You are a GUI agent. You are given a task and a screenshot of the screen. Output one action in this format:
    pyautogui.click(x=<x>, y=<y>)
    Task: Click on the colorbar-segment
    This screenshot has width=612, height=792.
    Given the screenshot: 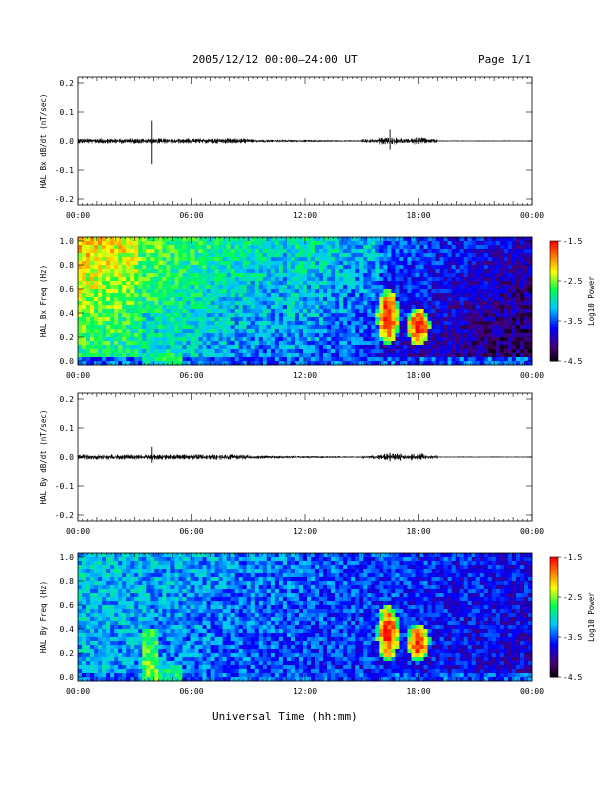 What is the action you would take?
    pyautogui.click(x=554, y=340)
    